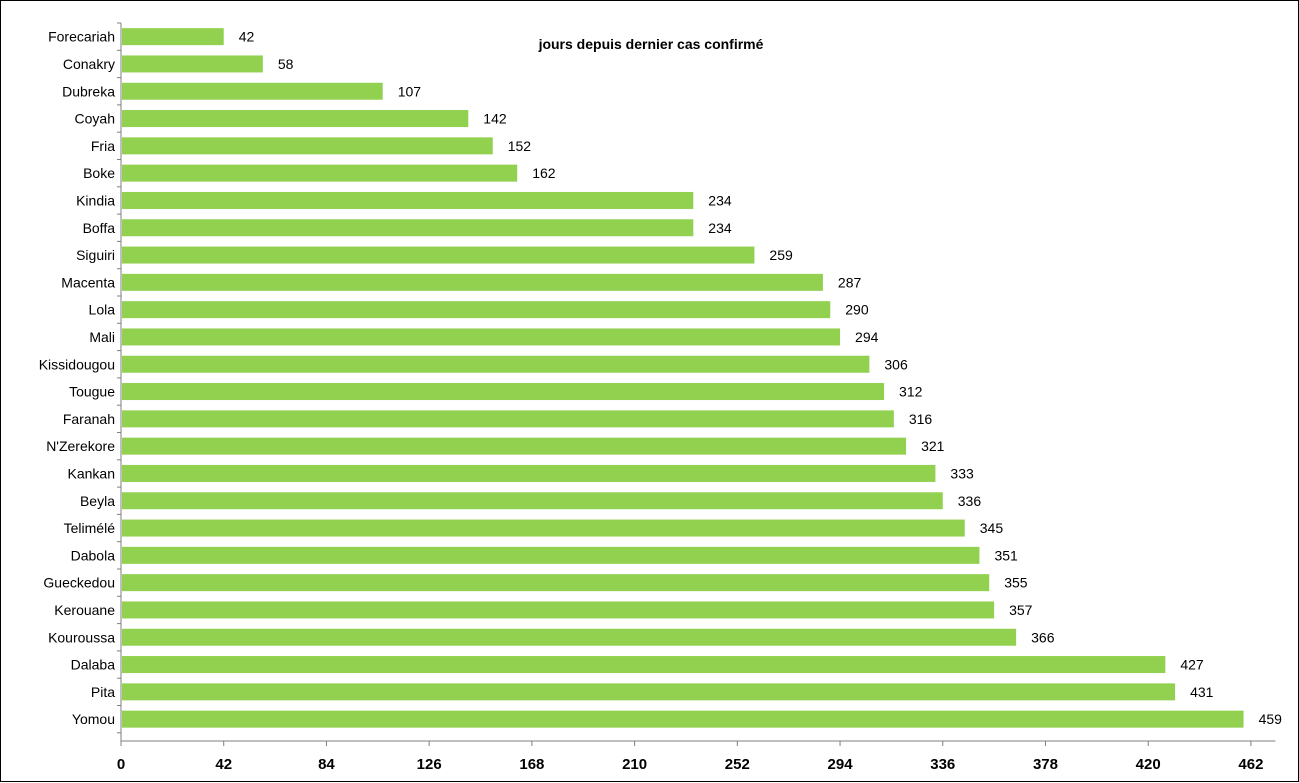 This screenshot has width=1299, height=783. Describe the element at coordinates (683, 719) in the screenshot. I see `bar-yomou` at that location.